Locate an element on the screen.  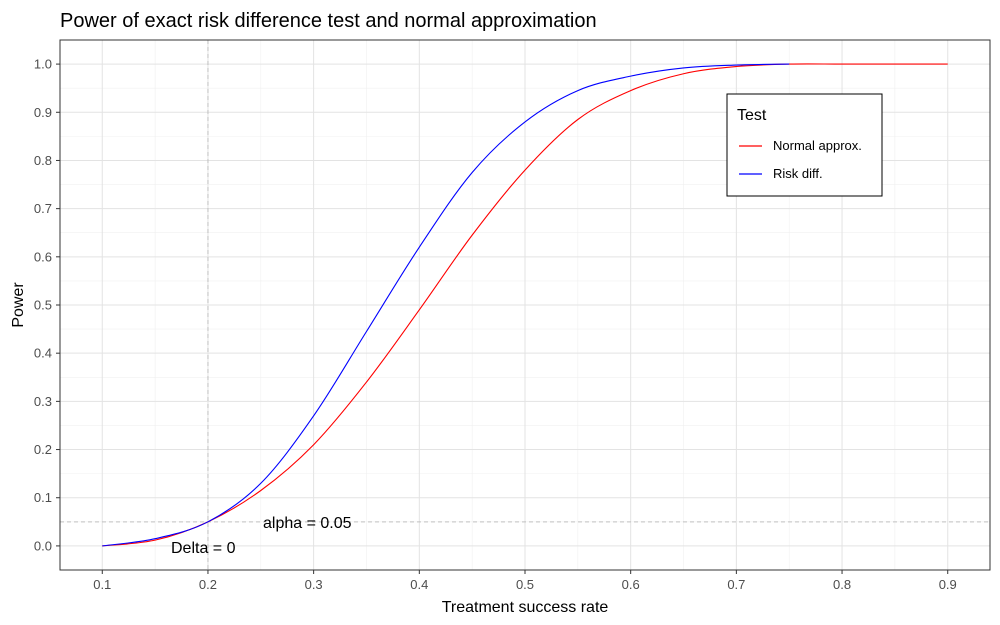
legend-box is located at coordinates (804, 145).